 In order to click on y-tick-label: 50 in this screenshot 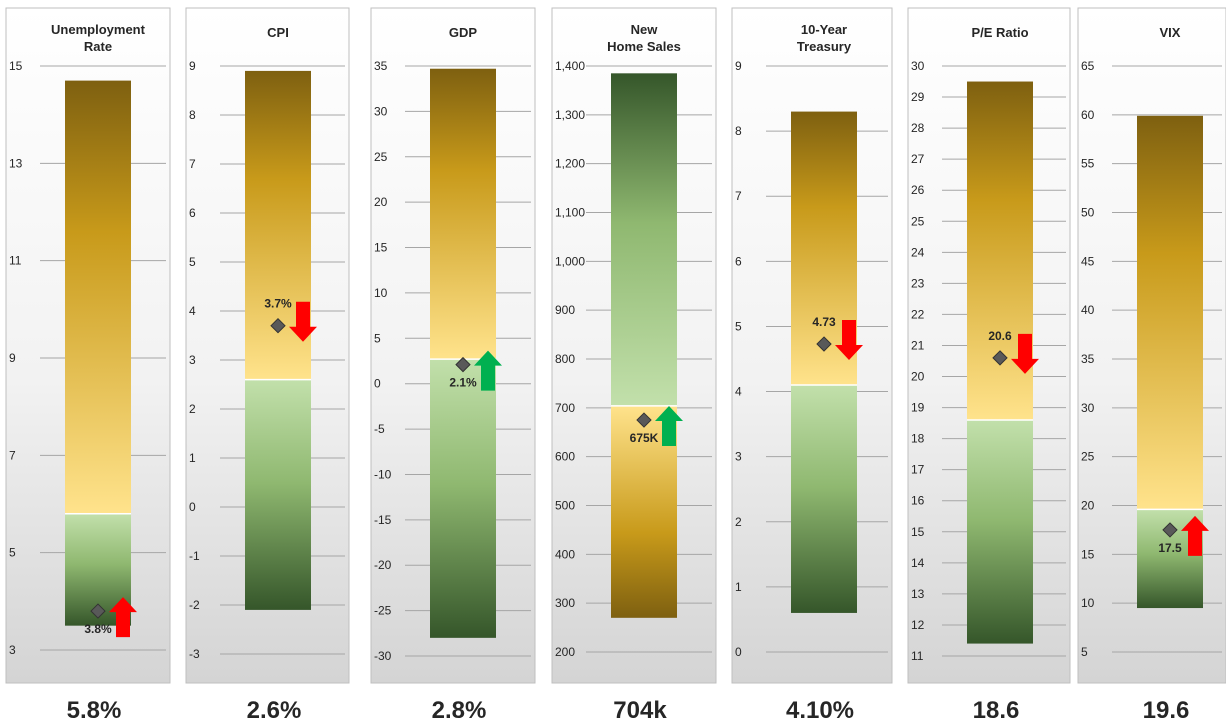, I will do `click(1088, 213)`.